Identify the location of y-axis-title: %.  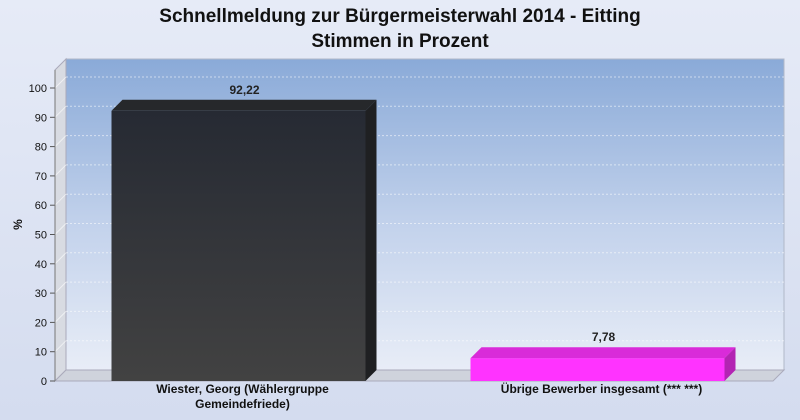
(18, 224).